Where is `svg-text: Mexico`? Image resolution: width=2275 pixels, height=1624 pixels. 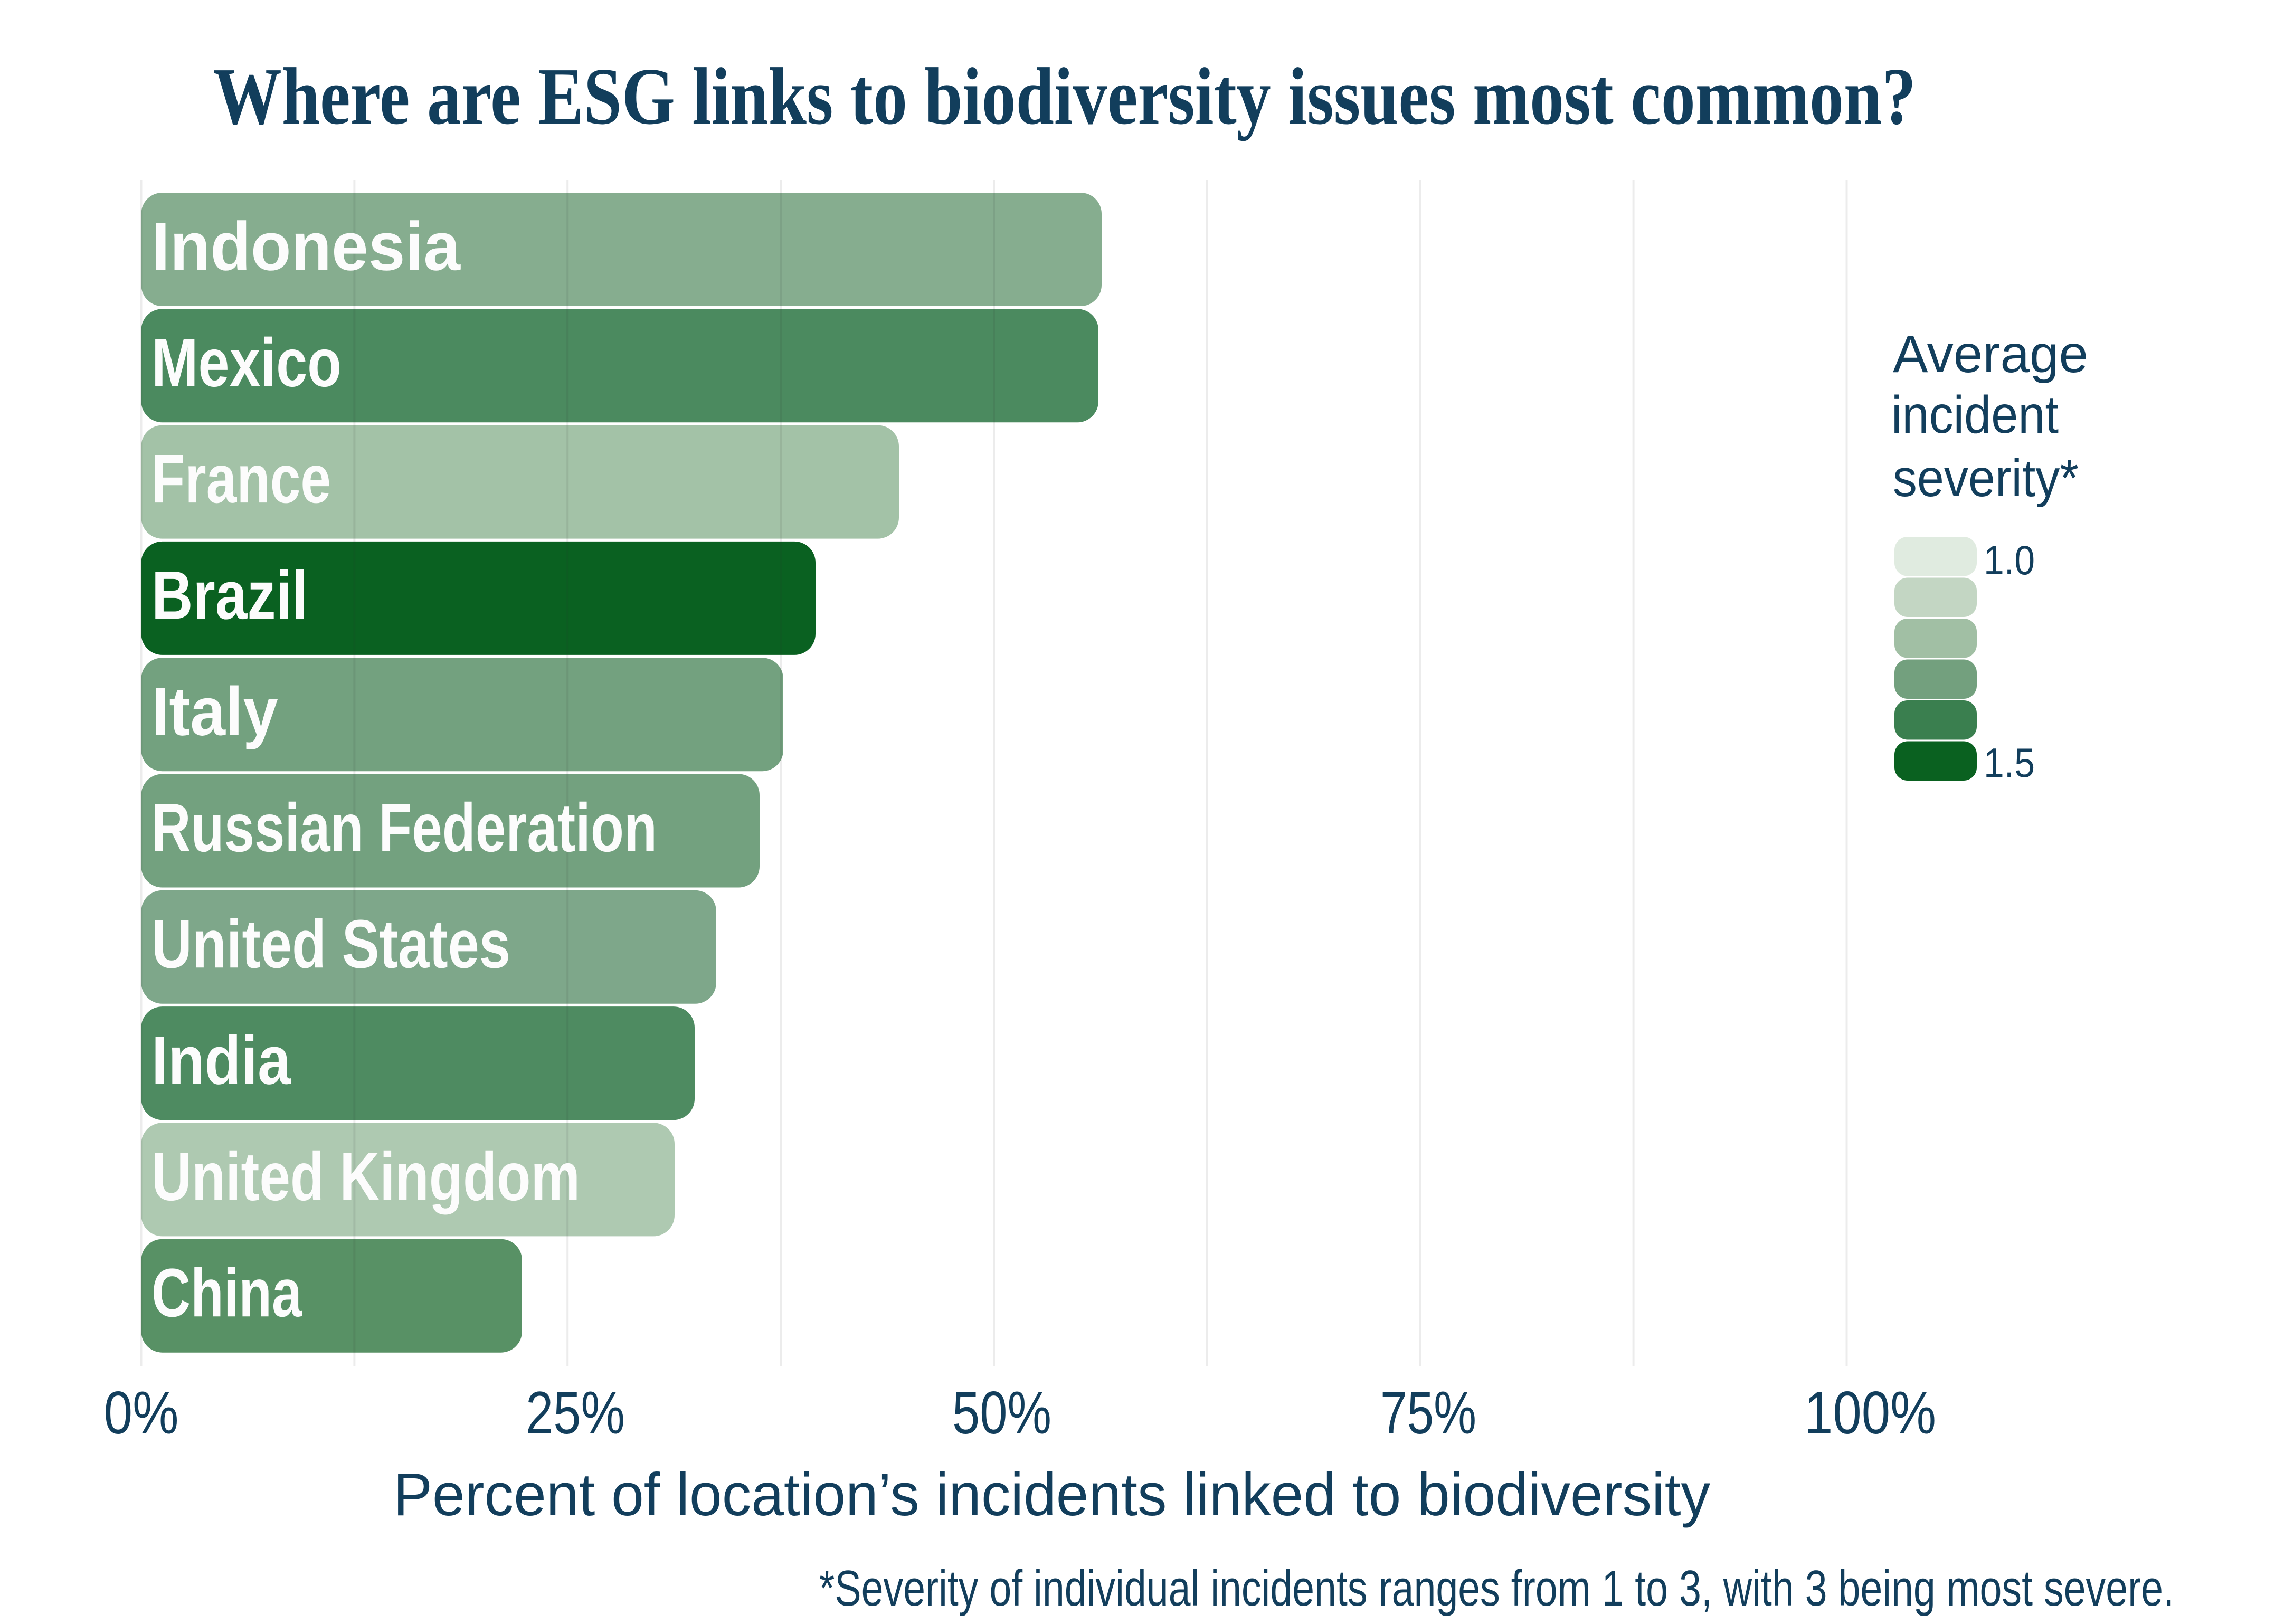
svg-text: Mexico is located at coordinates (247, 362).